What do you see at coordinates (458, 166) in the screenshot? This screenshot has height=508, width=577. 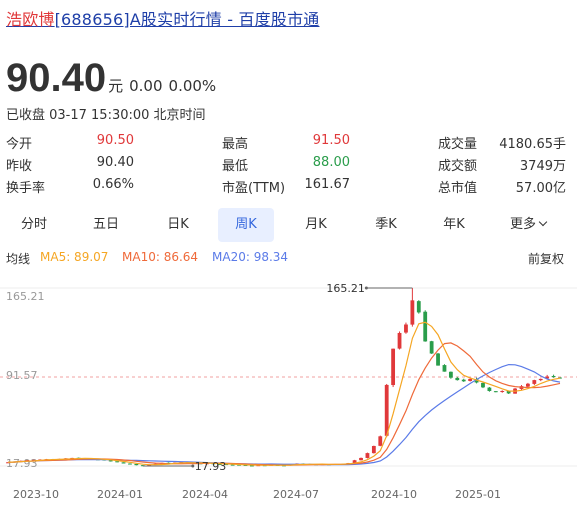 I see `stat-label: 成交额` at bounding box center [458, 166].